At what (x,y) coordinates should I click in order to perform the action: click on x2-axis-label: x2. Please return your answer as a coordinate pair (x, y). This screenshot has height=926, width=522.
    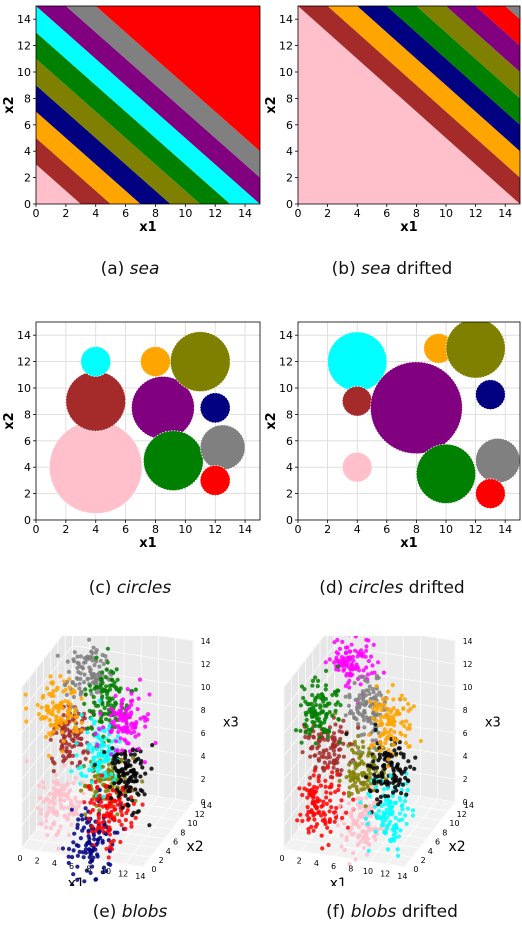
    Looking at the image, I should click on (456, 847).